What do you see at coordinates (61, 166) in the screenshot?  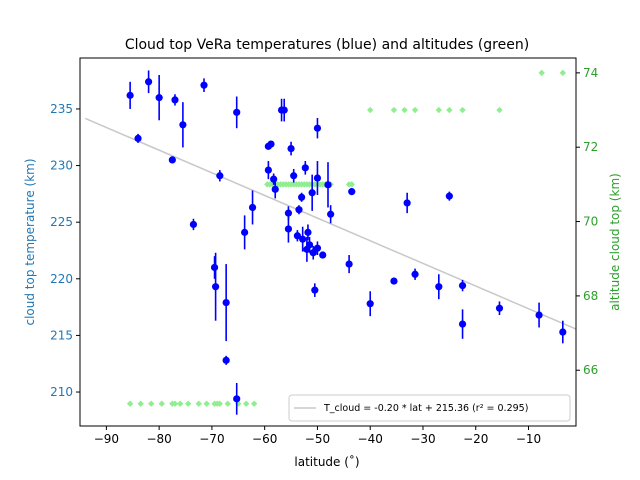 I see `y-left-tick-label: 230` at bounding box center [61, 166].